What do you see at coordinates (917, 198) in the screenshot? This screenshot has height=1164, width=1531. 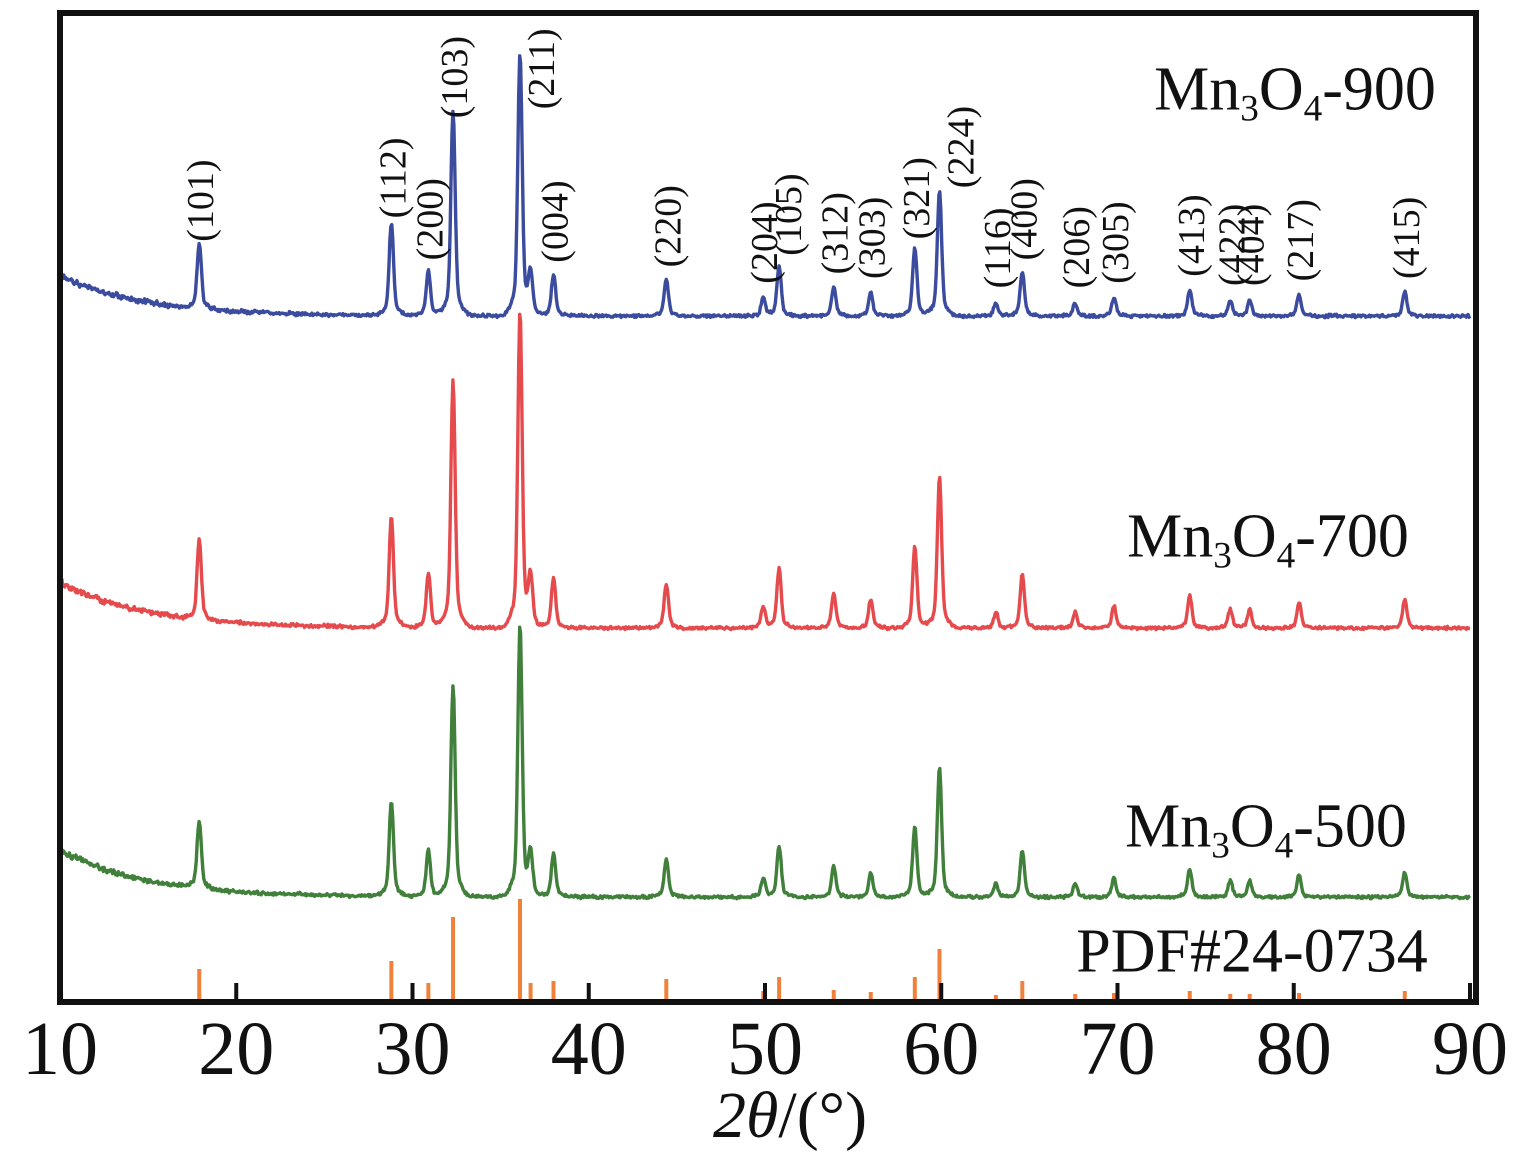 I see `hkl-label: (321)` at bounding box center [917, 198].